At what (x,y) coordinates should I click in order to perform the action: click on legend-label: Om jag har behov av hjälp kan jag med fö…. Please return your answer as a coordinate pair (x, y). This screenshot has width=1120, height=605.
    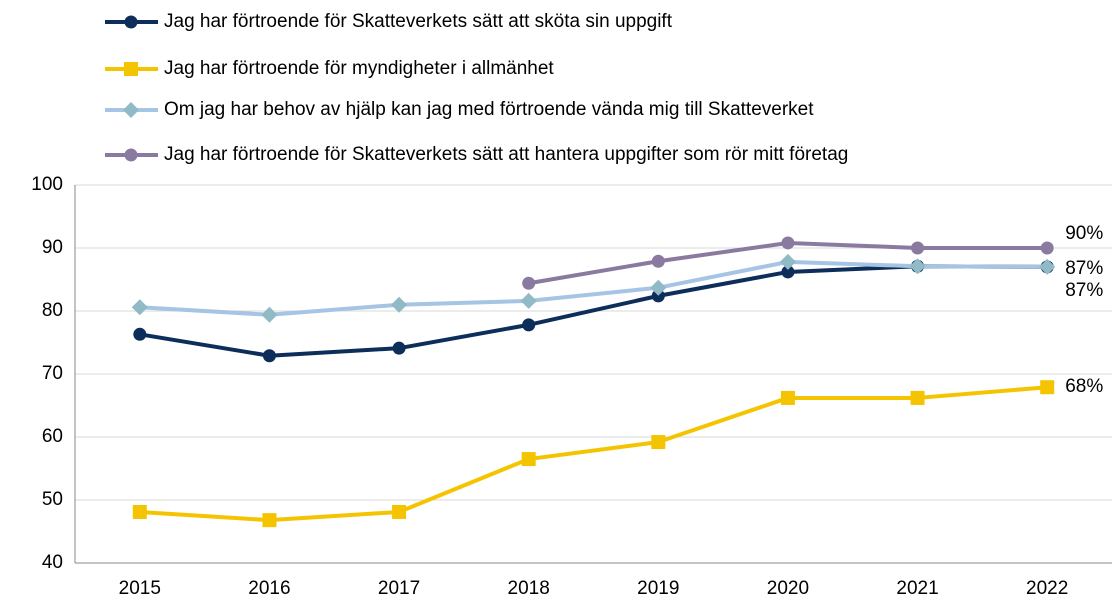
    Looking at the image, I should click on (489, 109).